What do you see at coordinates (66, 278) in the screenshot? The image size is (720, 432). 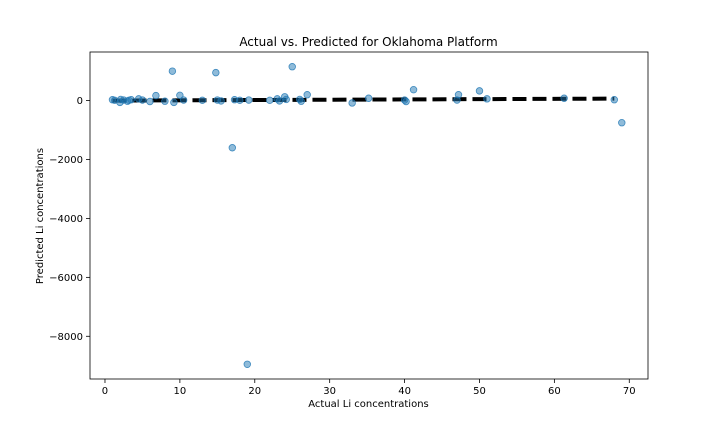 I see `y-tick-label-1: −6000` at bounding box center [66, 278].